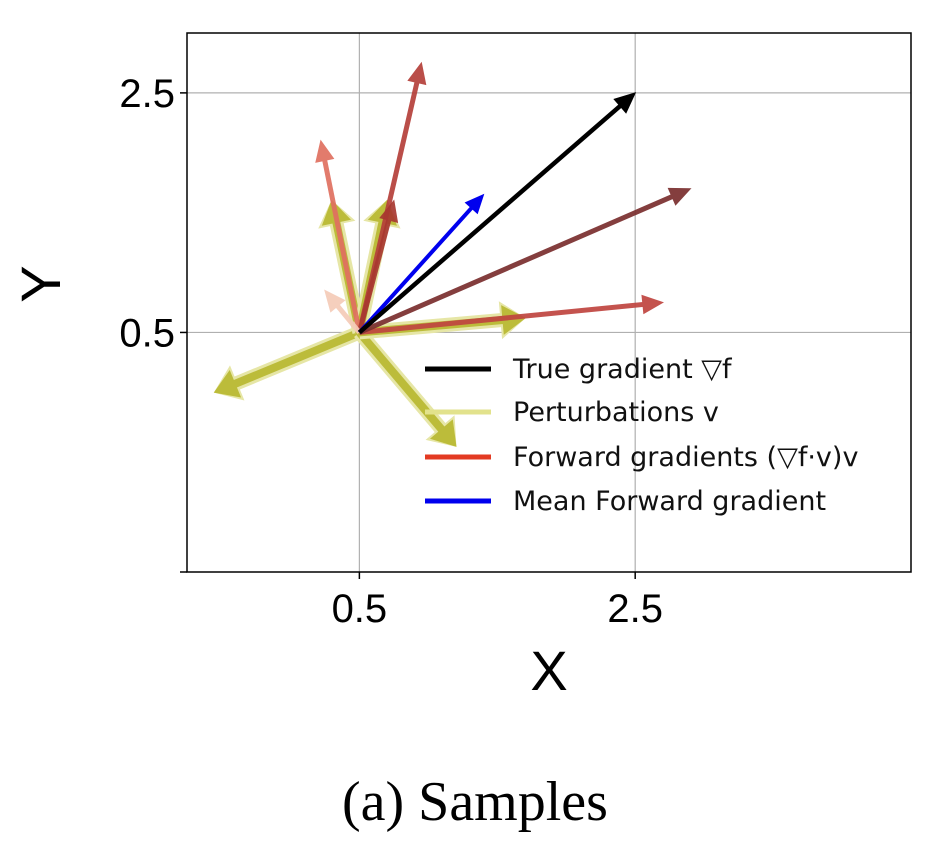 The image size is (938, 868). I want to click on forward-gradient-arrow-5-head, so click(335, 301).